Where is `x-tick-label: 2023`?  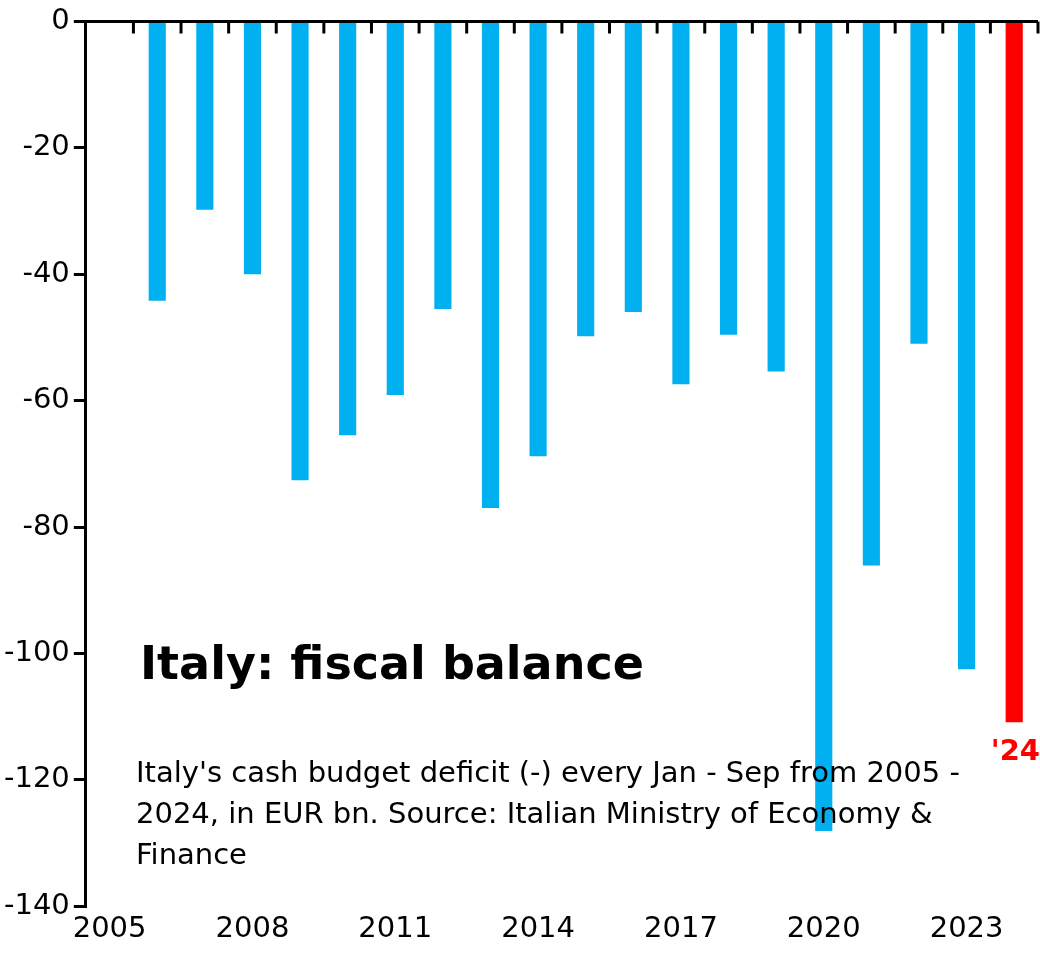
x-tick-label: 2023 is located at coordinates (966, 927).